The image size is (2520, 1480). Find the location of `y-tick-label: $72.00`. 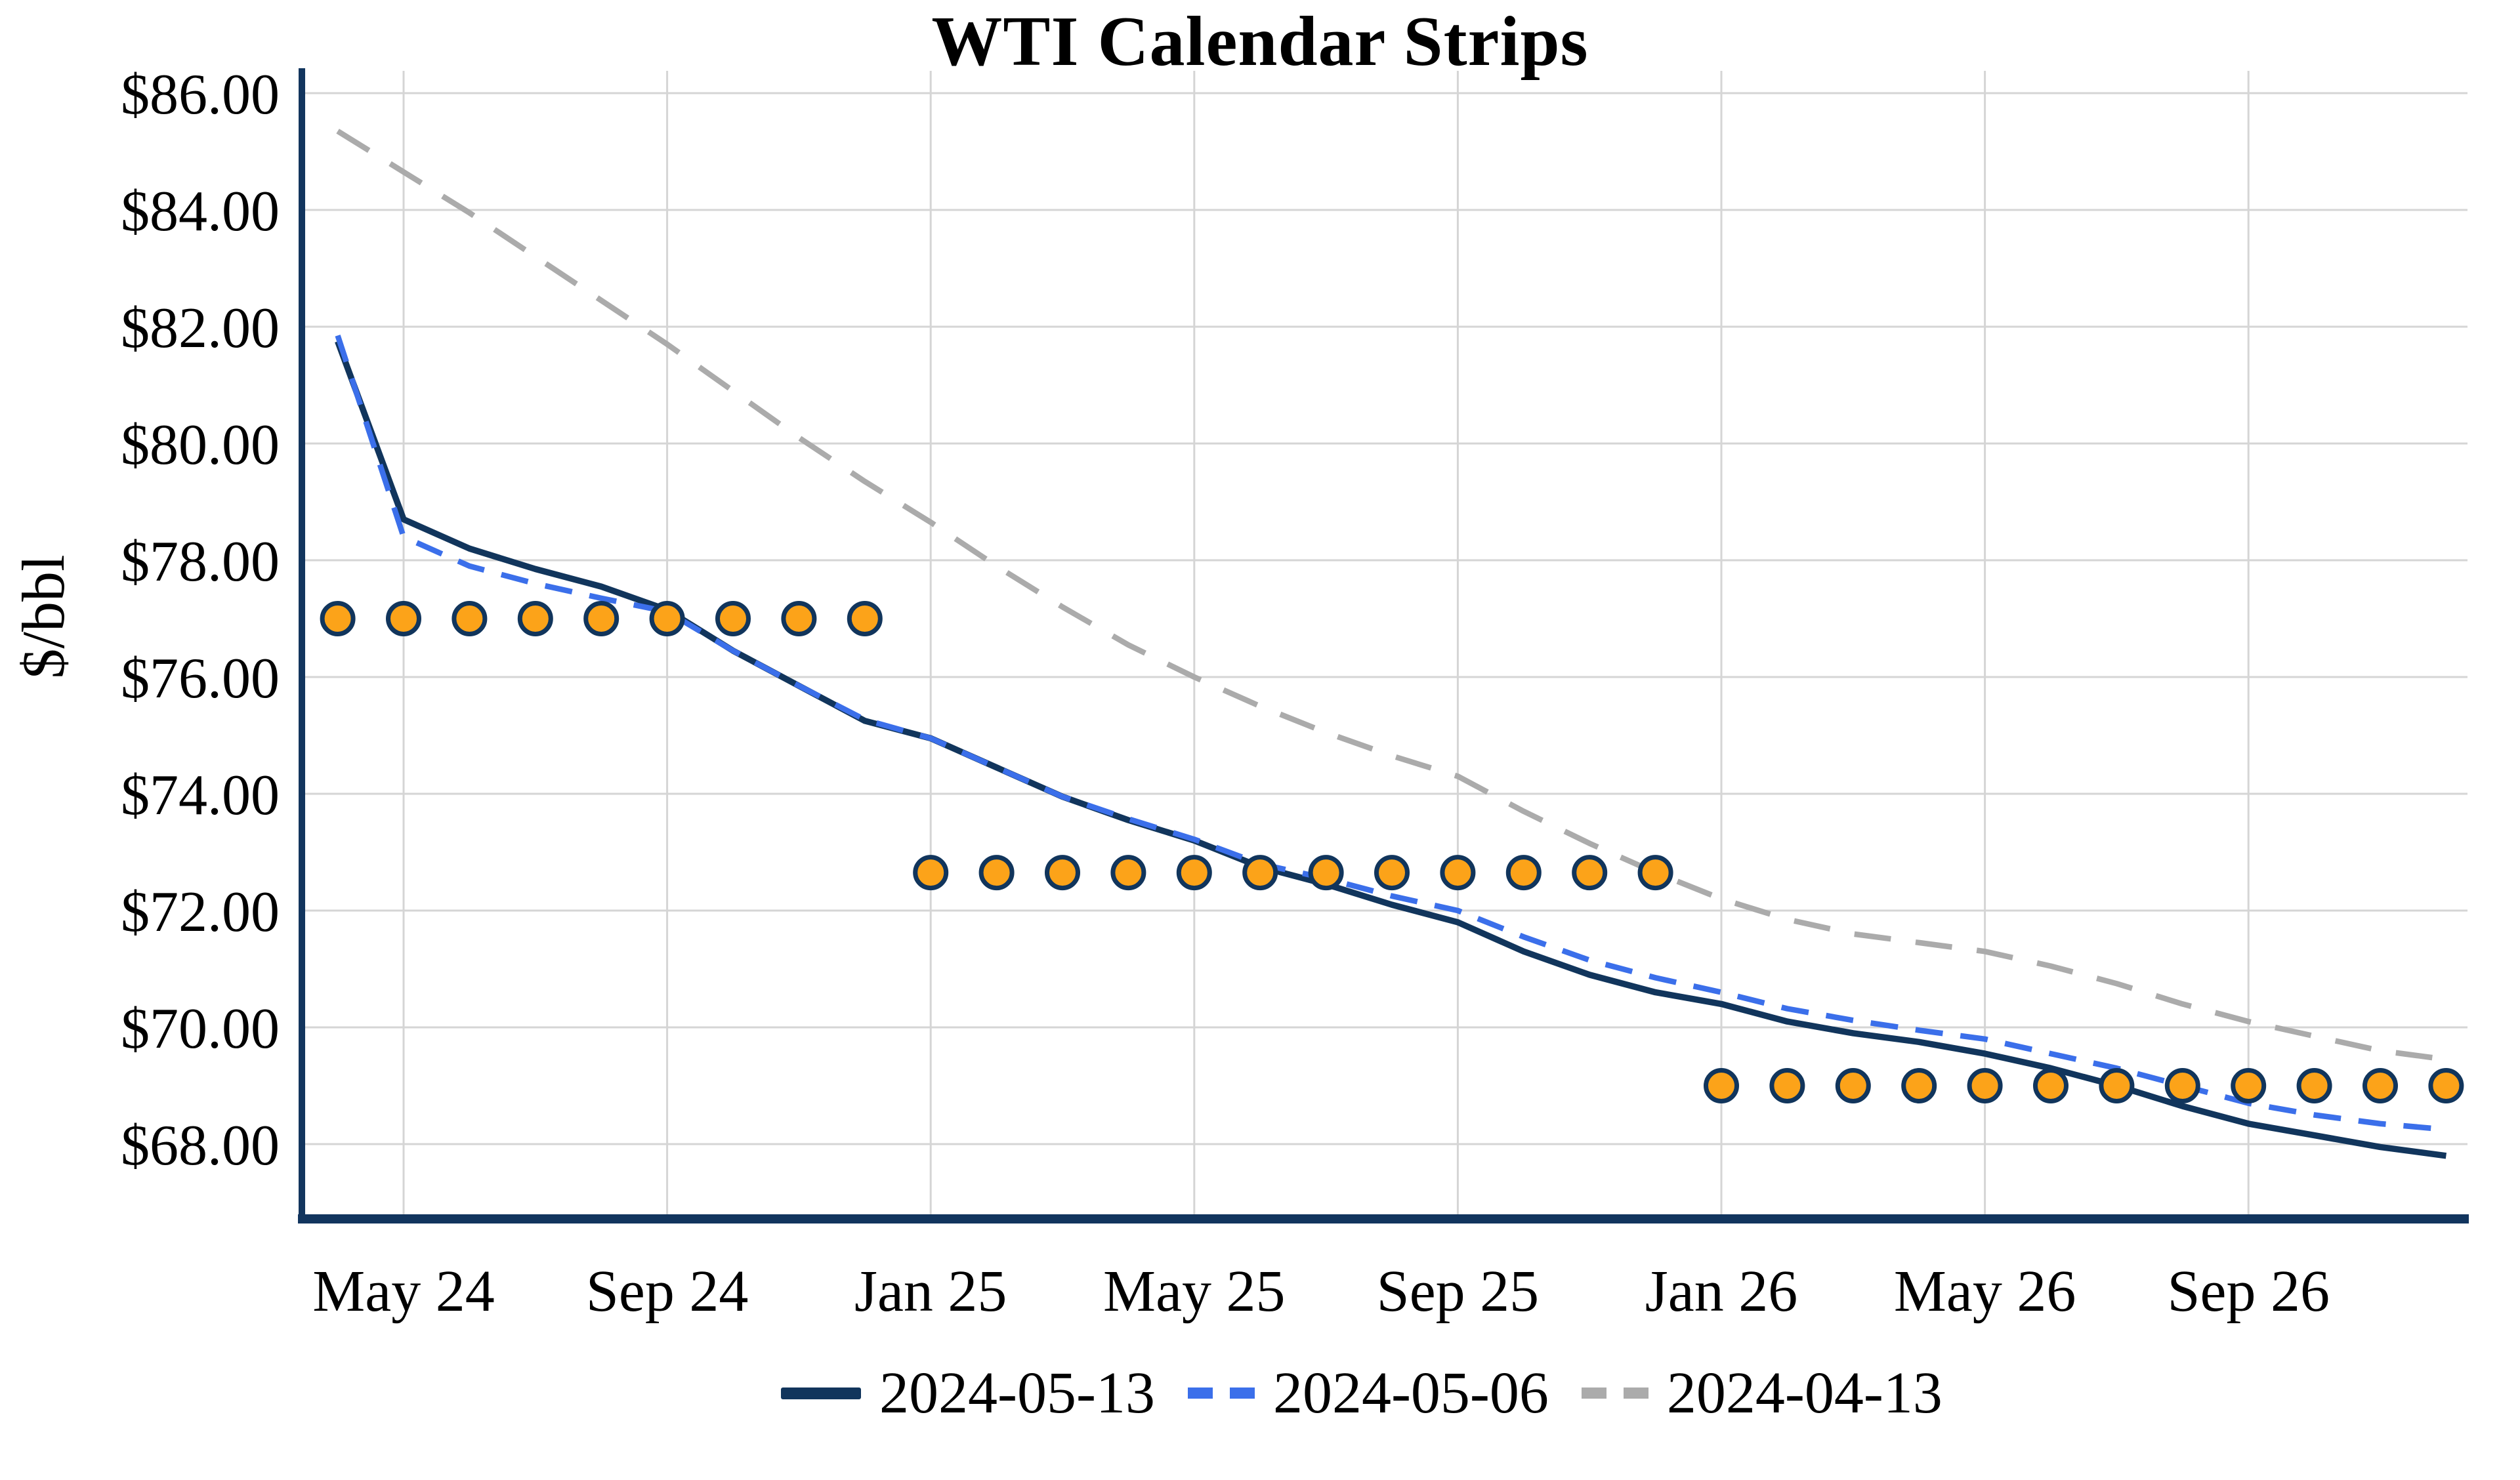

y-tick-label: $72.00 is located at coordinates (200, 912).